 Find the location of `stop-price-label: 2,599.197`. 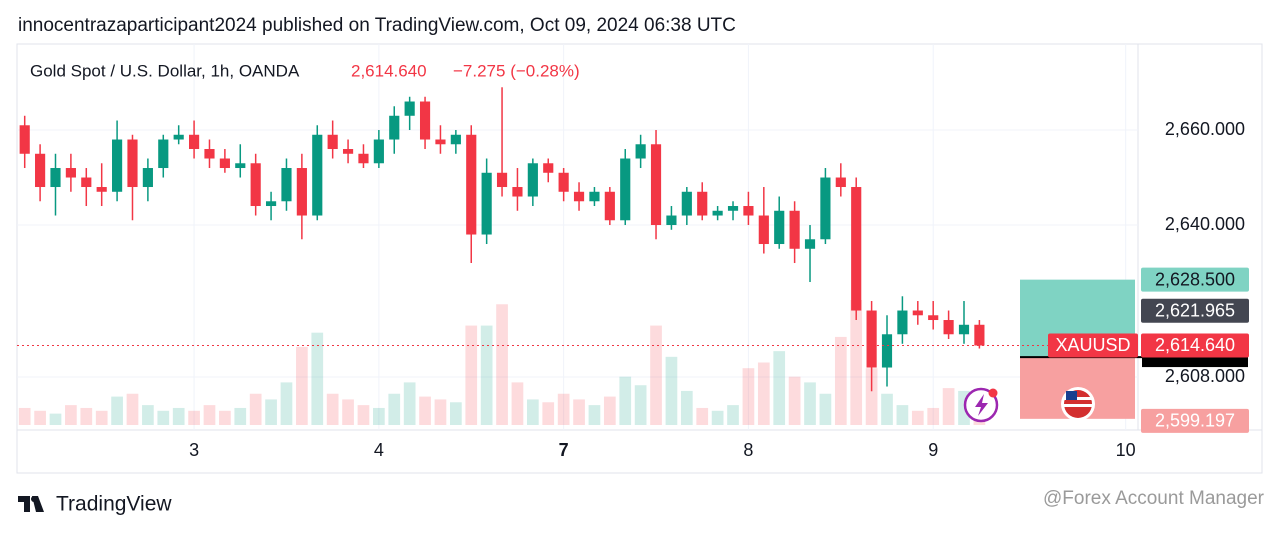

stop-price-label: 2,599.197 is located at coordinates (1195, 421).